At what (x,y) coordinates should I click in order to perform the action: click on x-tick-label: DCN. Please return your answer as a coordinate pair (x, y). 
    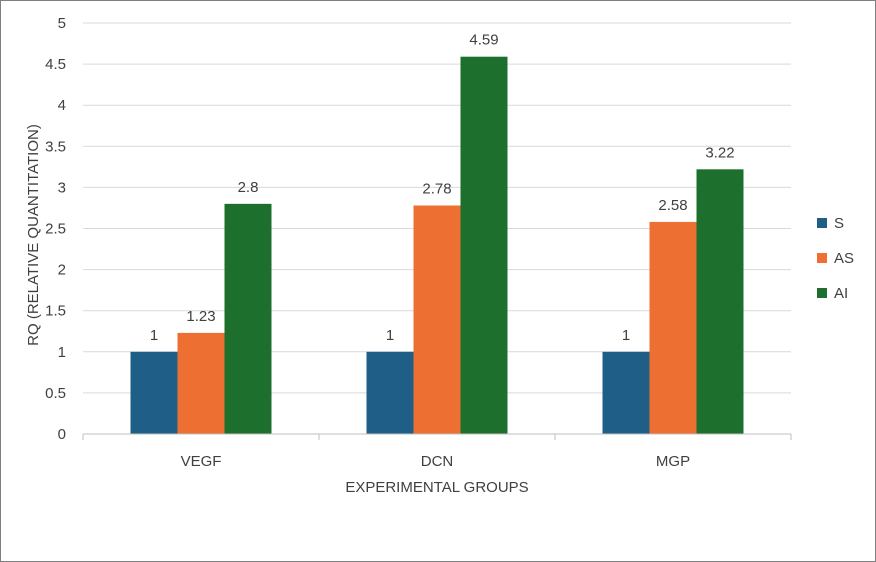
    Looking at the image, I should click on (437, 461).